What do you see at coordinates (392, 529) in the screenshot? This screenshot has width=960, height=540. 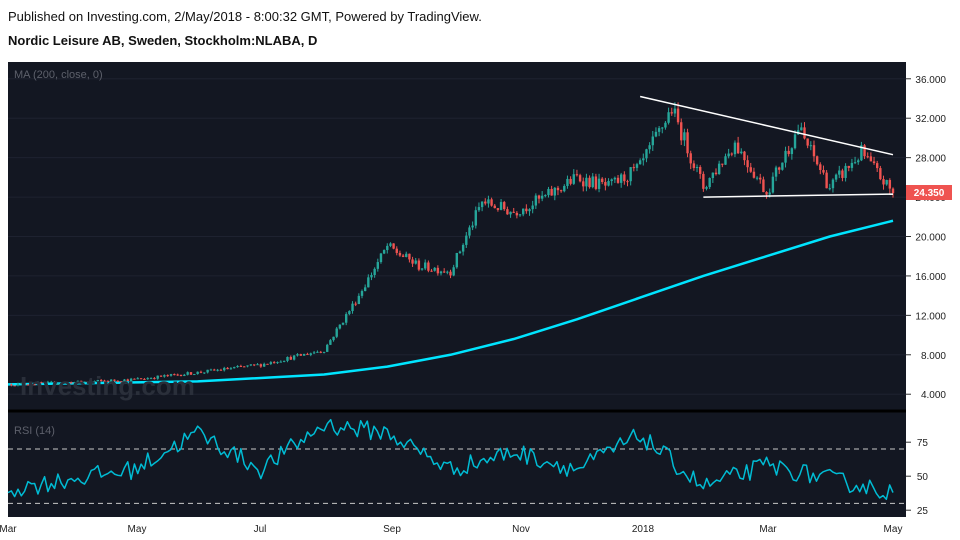 I see `time-tick-label: Sep` at bounding box center [392, 529].